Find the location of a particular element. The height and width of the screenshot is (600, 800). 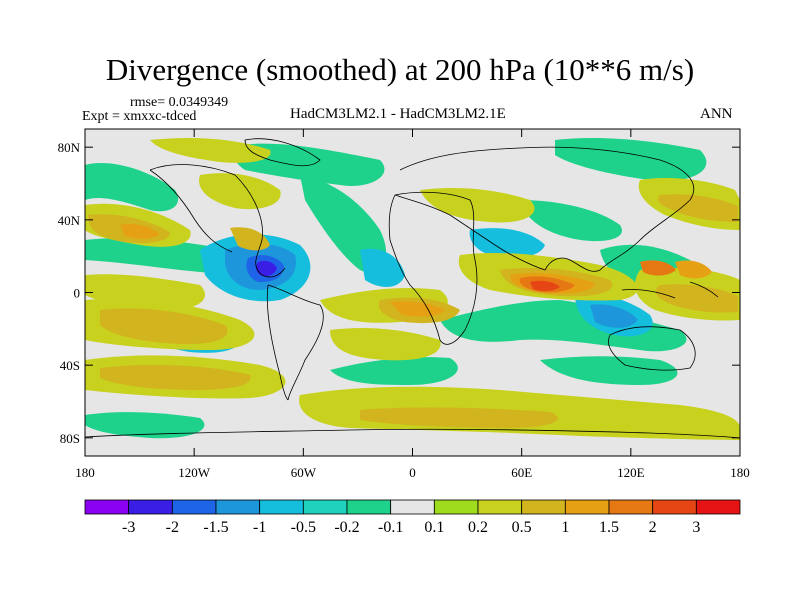

colorbar-label: -1 is located at coordinates (259, 527).